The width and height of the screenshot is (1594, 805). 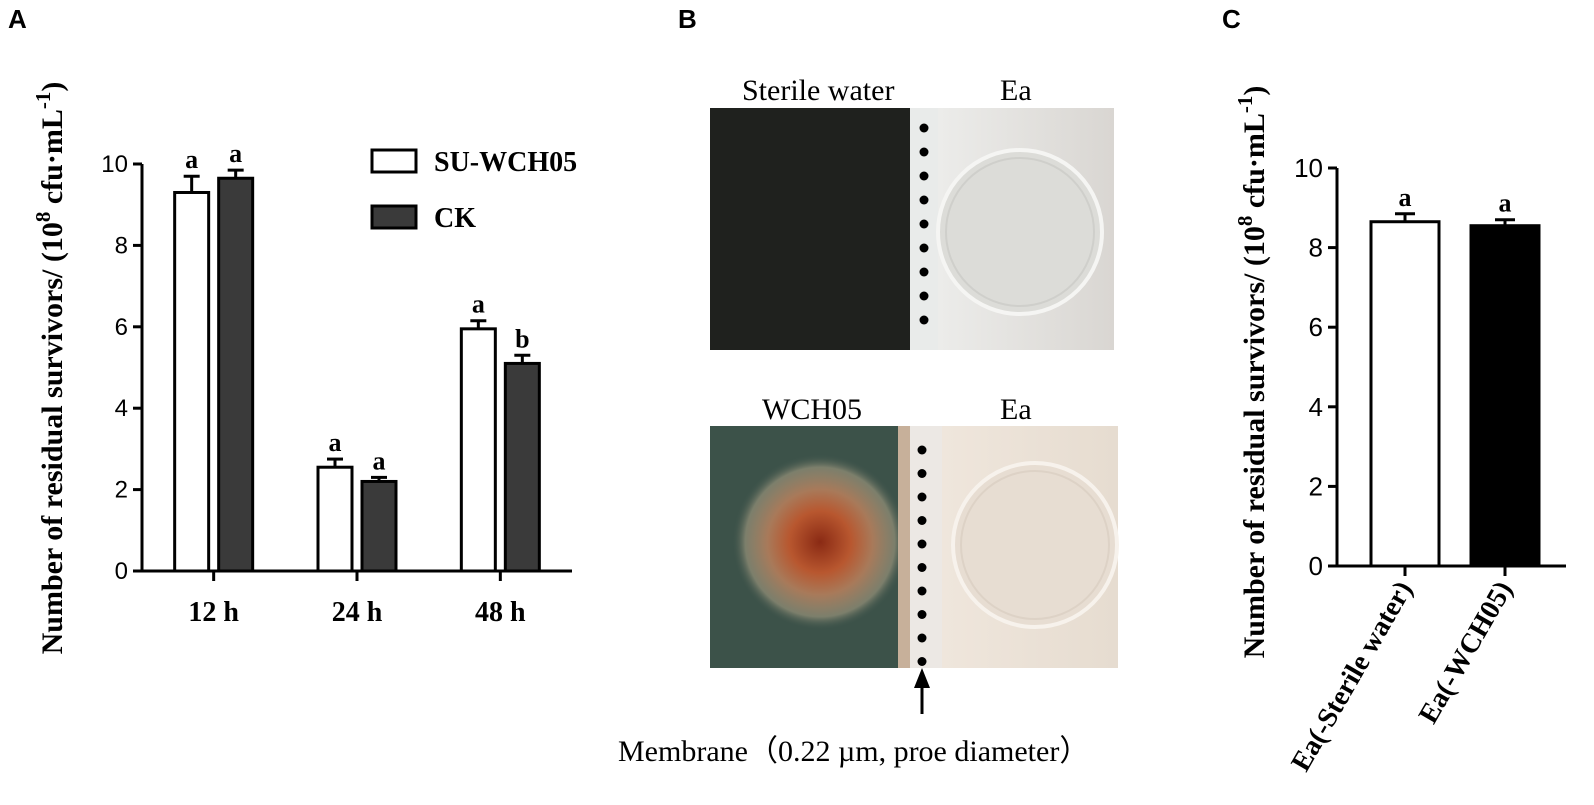 I want to click on membrane-dots, so click(x=923, y=394).